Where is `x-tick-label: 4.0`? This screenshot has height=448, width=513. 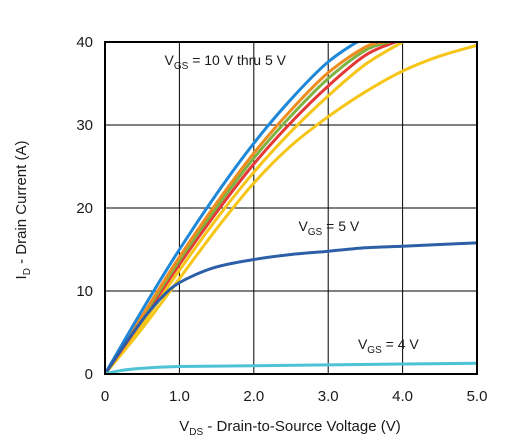
x-tick-label: 4.0 is located at coordinates (402, 396).